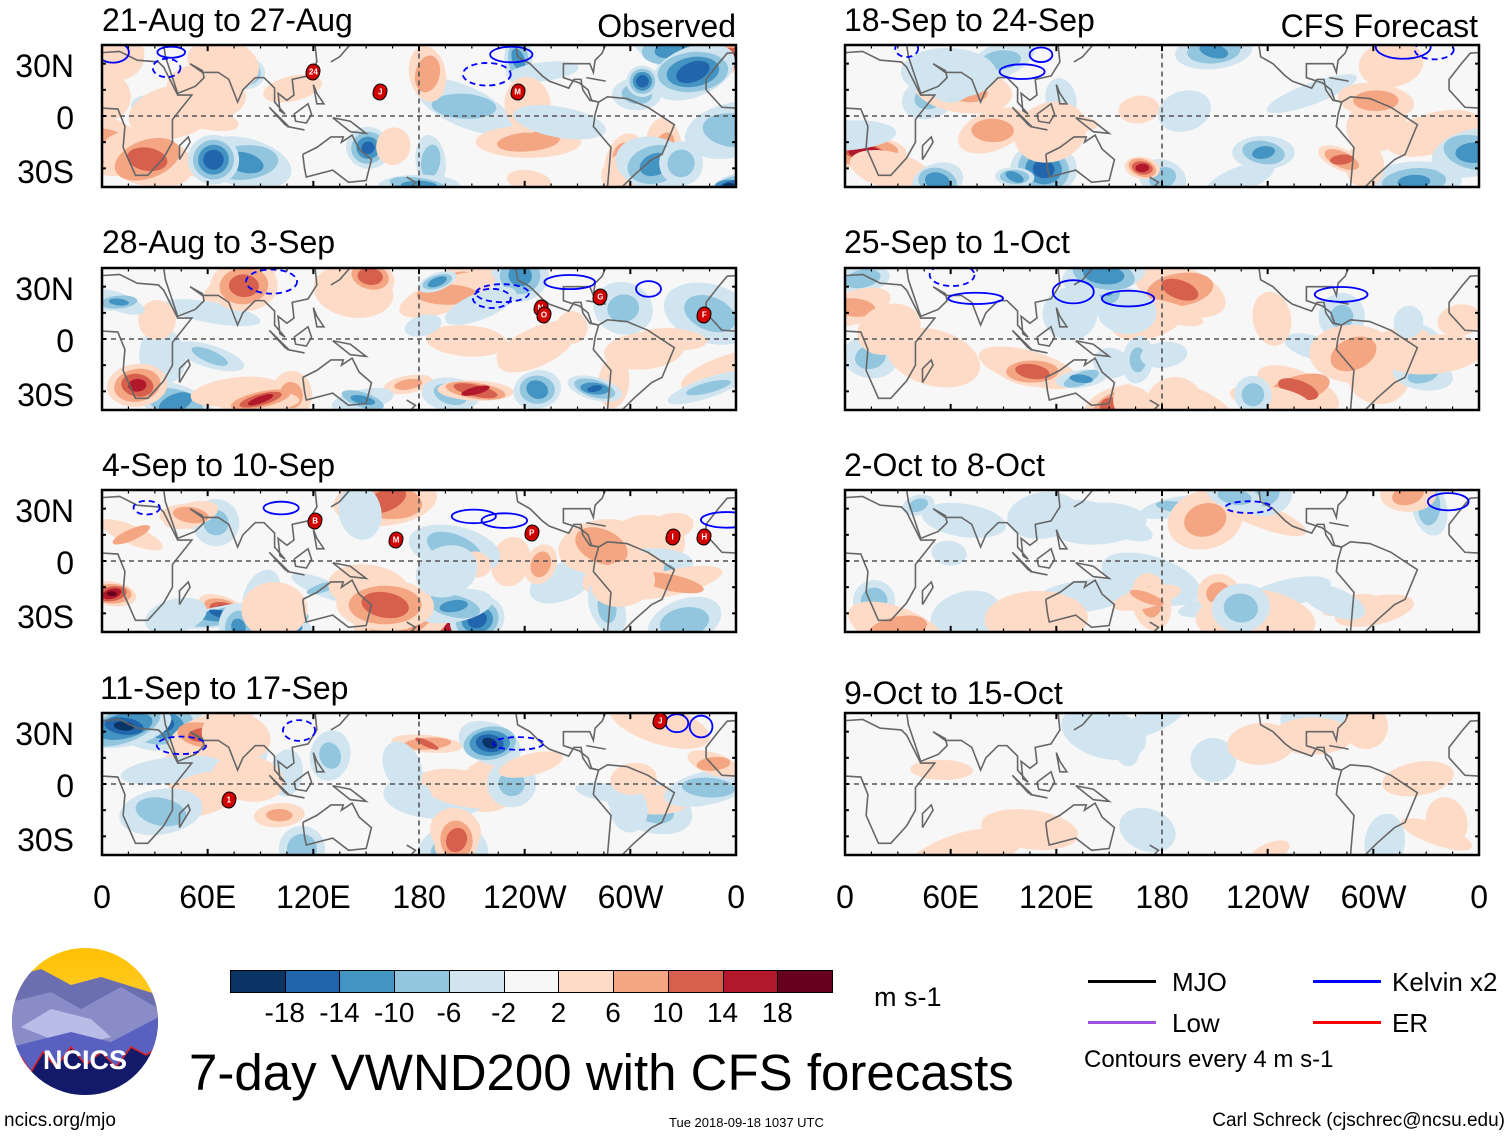  Describe the element at coordinates (704, 537) in the screenshot. I see `tropical-cyclone-marker: H` at that location.